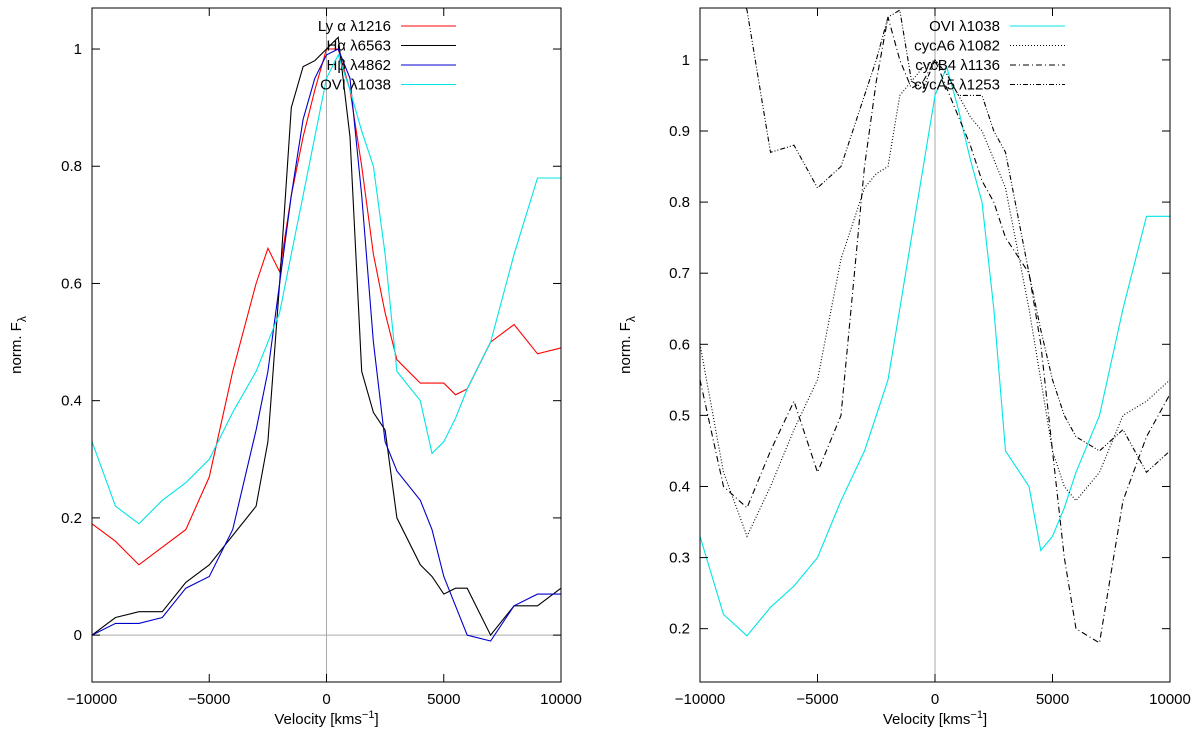 The image size is (1200, 730). I want to click on legend-label: cycA5 λ1253, so click(957, 85).